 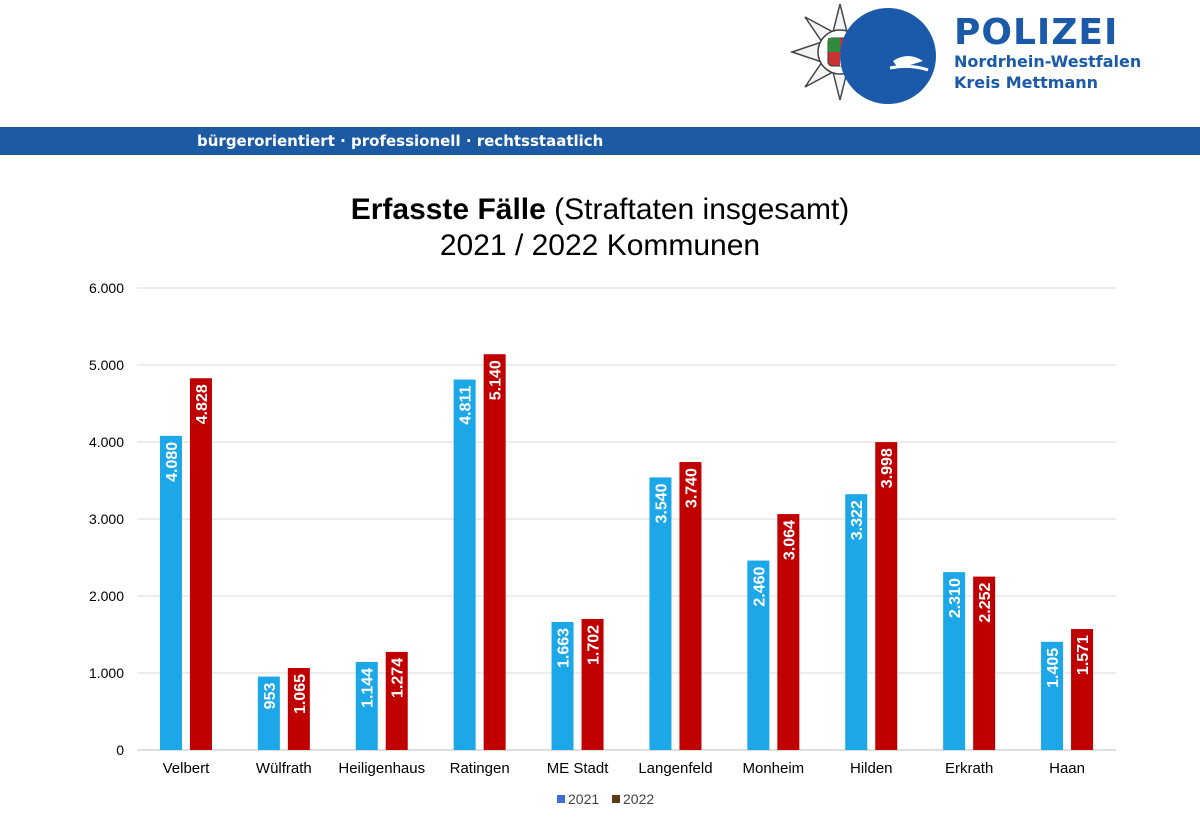 What do you see at coordinates (398, 678) in the screenshot?
I see `data-label: 1.274` at bounding box center [398, 678].